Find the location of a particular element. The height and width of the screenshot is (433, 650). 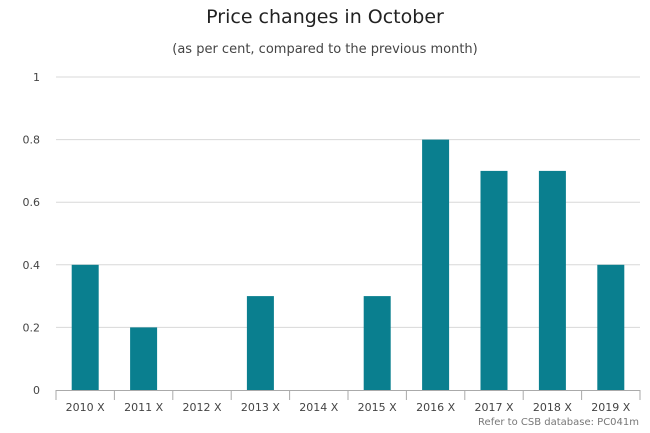

bar-2016-x is located at coordinates (436, 264).